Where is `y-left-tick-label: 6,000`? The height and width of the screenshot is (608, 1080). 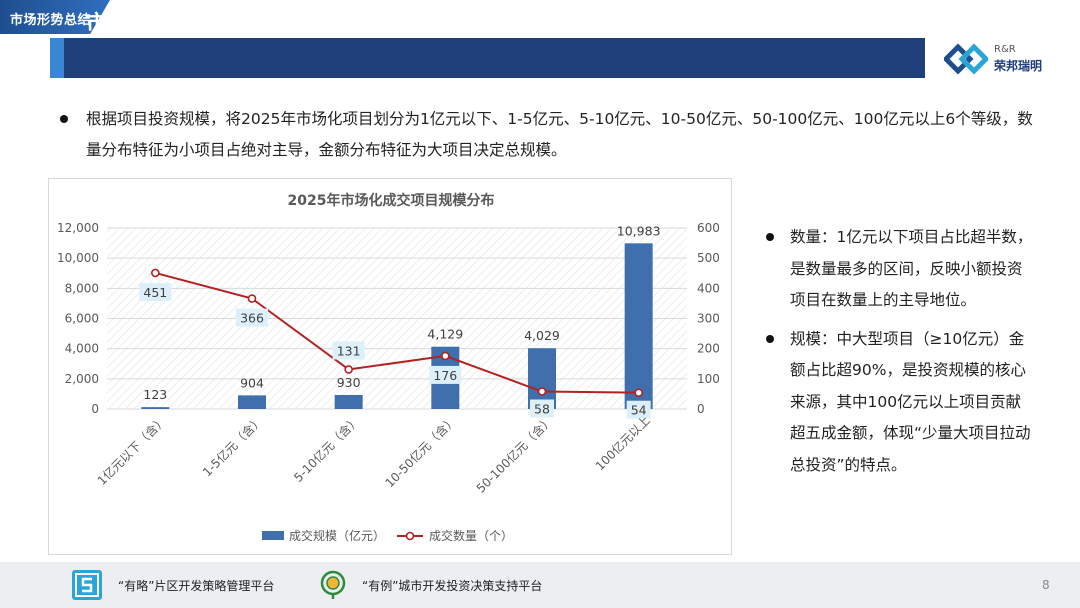 y-left-tick-label: 6,000 is located at coordinates (82, 319).